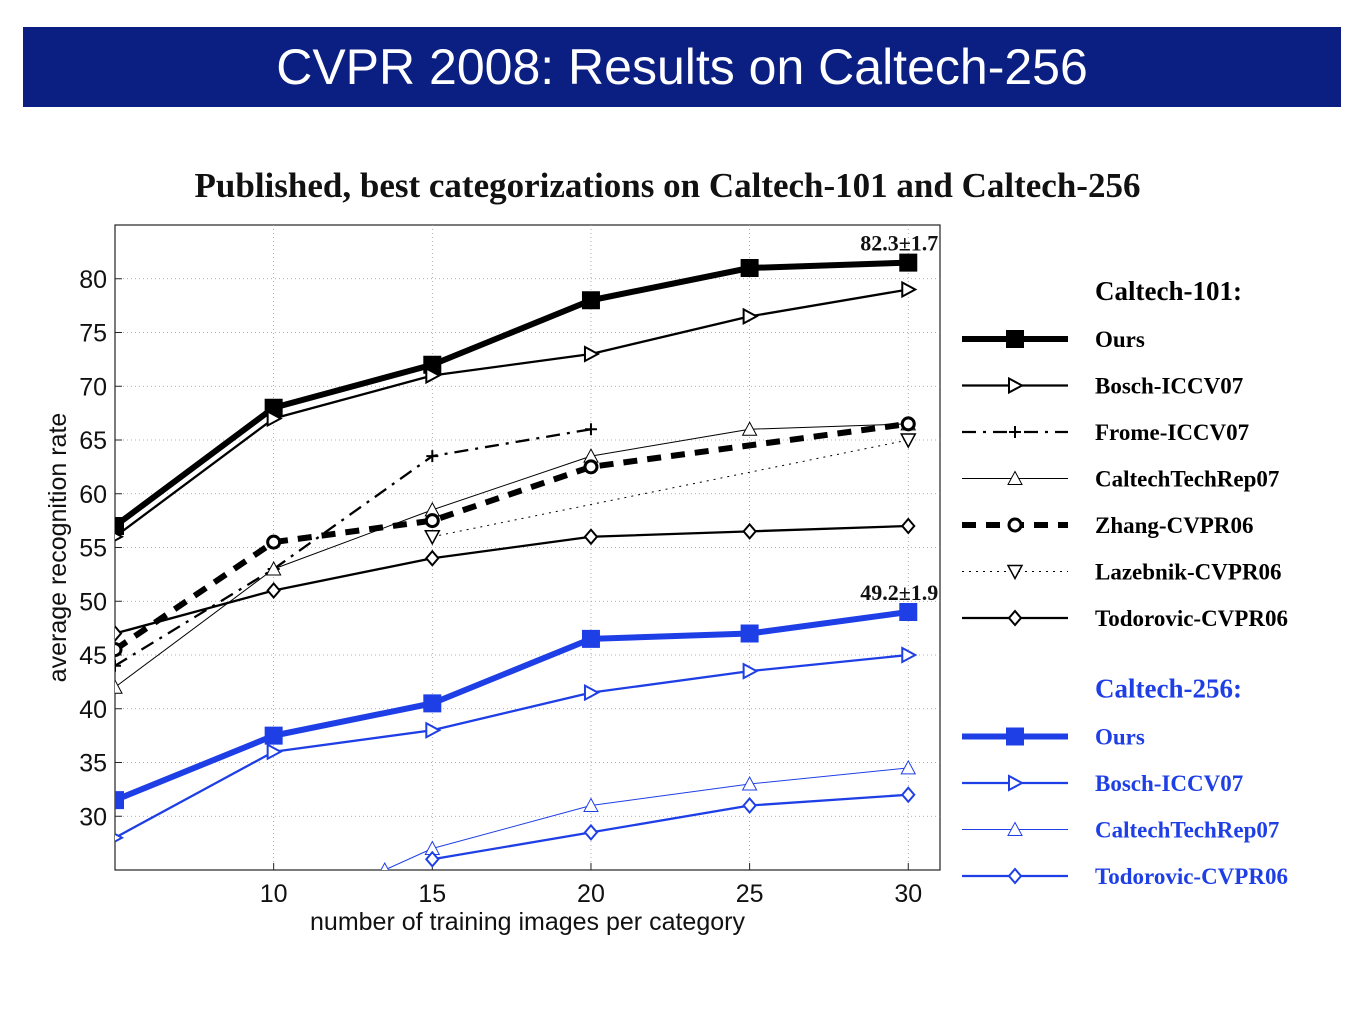 The height and width of the screenshot is (1024, 1365). Describe the element at coordinates (1174, 525) in the screenshot. I see `legend-label: Zhang-CVPR06` at that location.